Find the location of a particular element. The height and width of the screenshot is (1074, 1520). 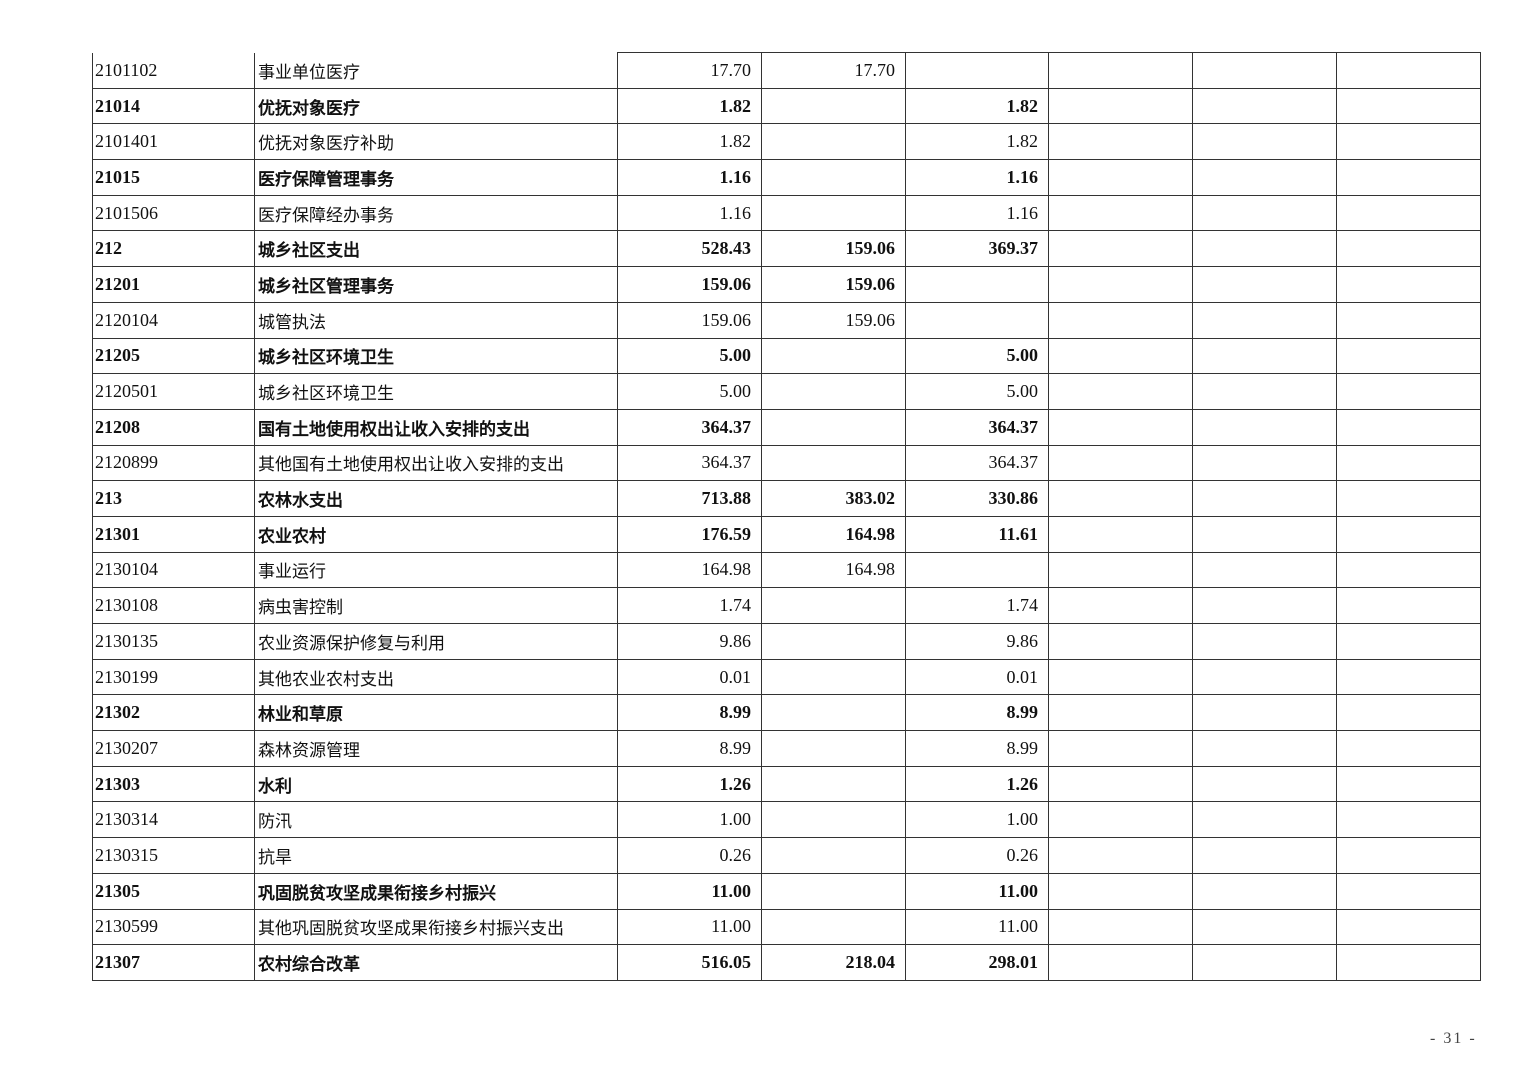

code-cell: 21307 is located at coordinates (173, 962).